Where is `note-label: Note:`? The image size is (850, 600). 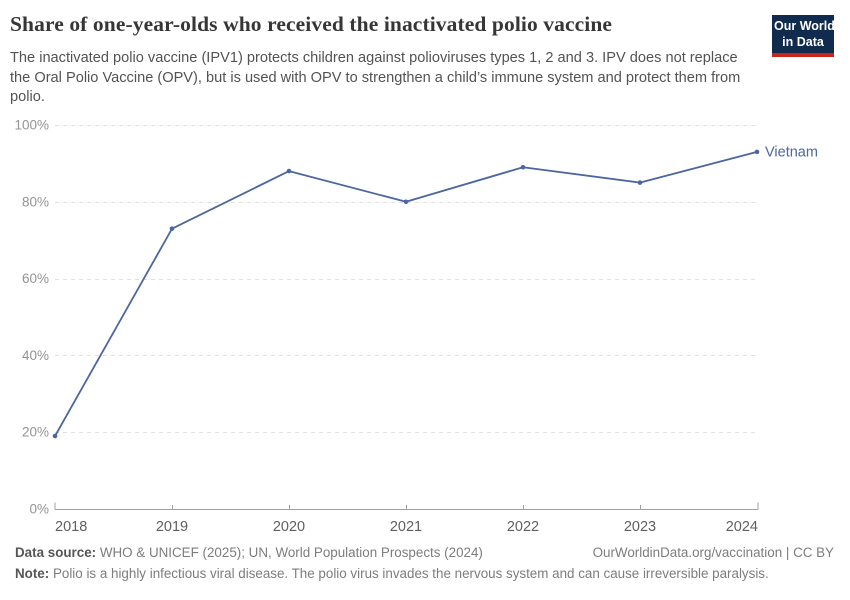
note-label: Note: is located at coordinates (32, 573).